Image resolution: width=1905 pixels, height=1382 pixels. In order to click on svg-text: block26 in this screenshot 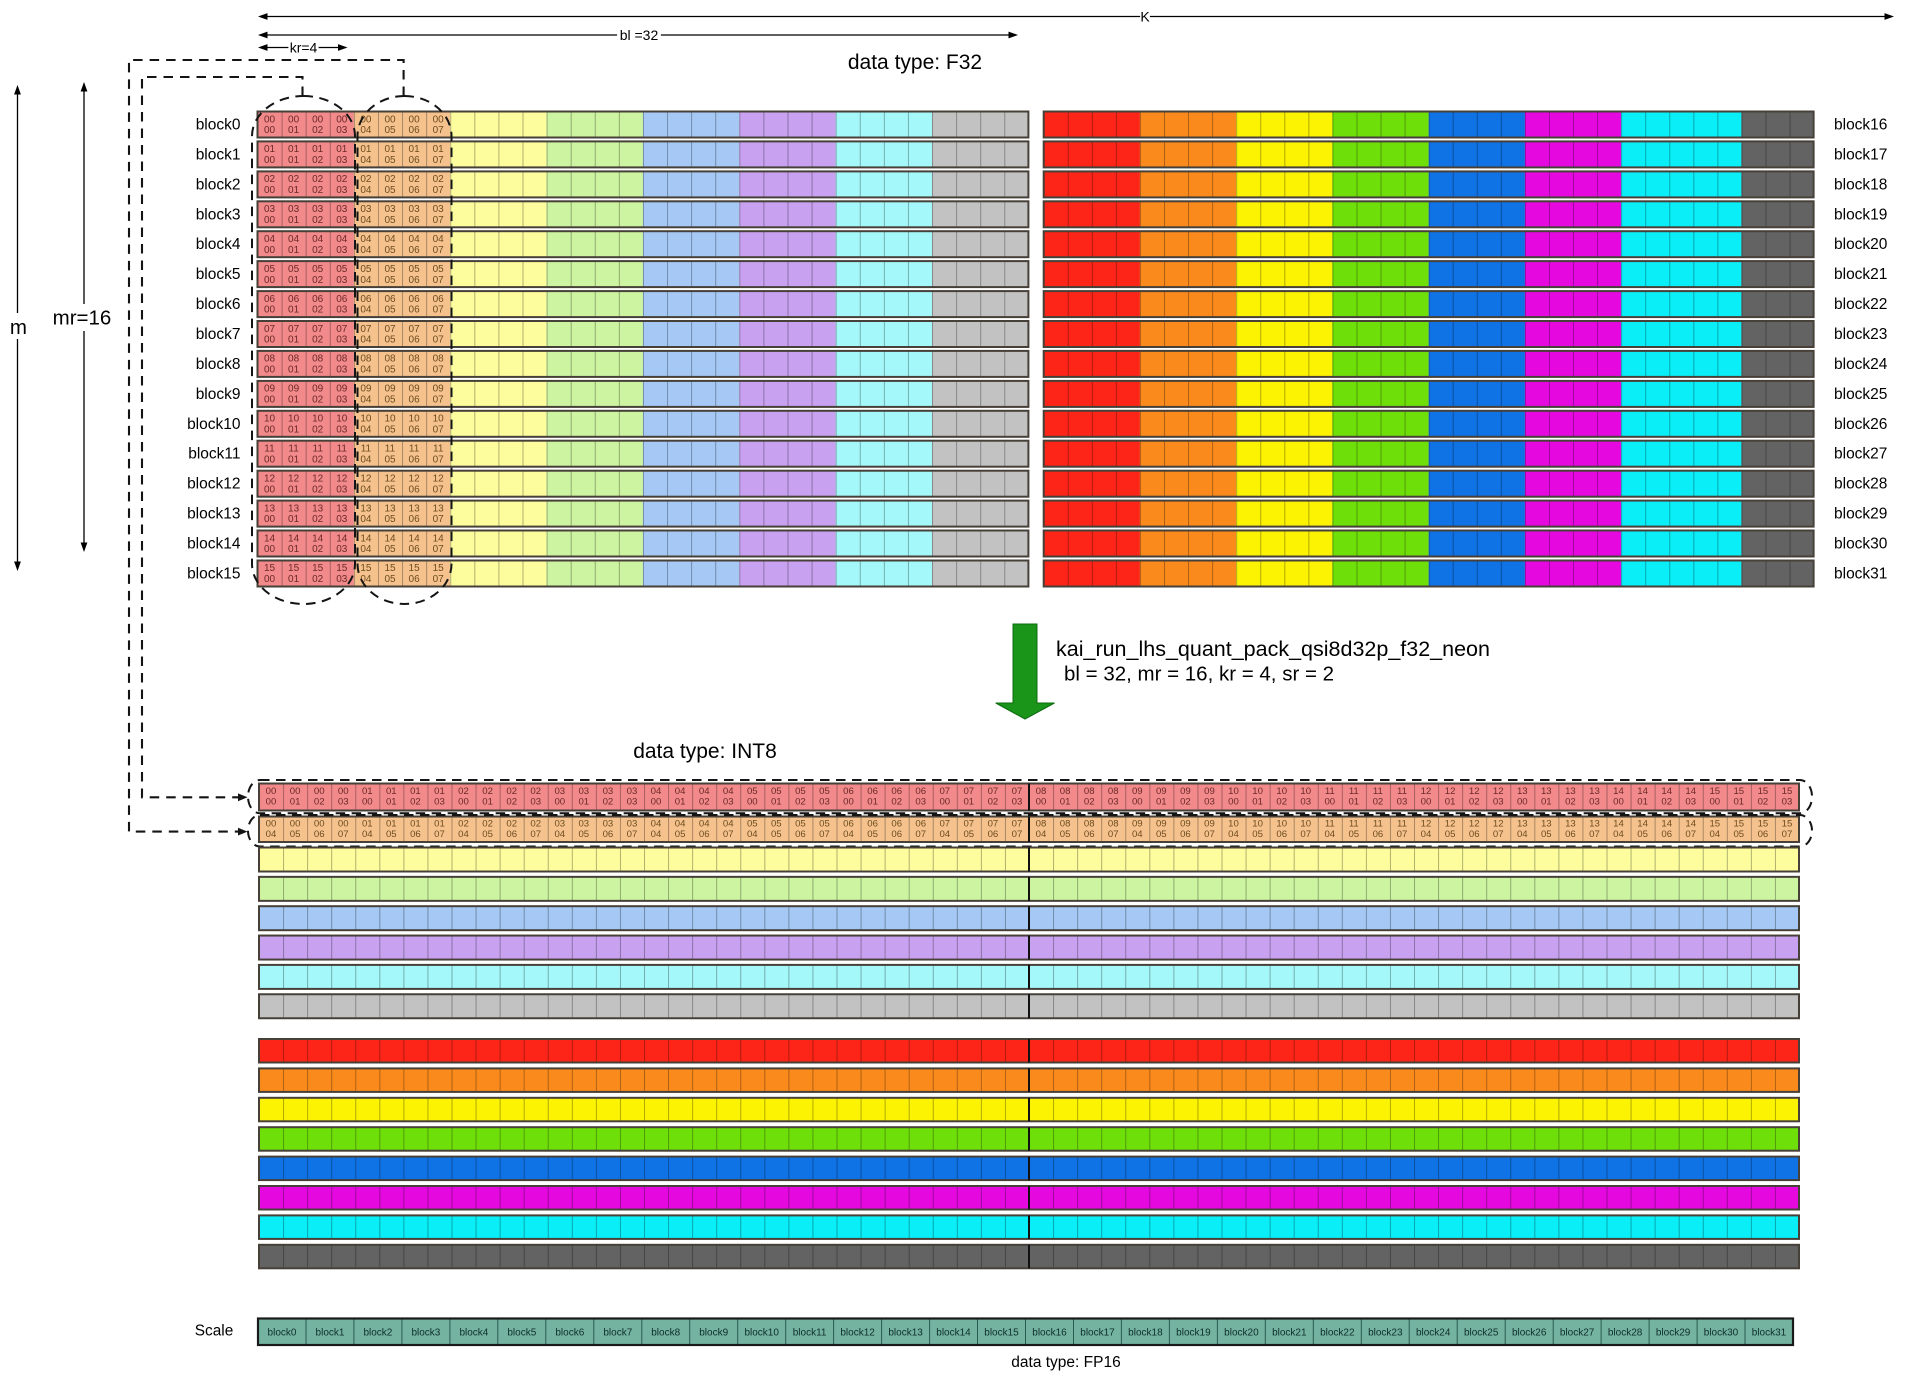, I will do `click(1860, 424)`.